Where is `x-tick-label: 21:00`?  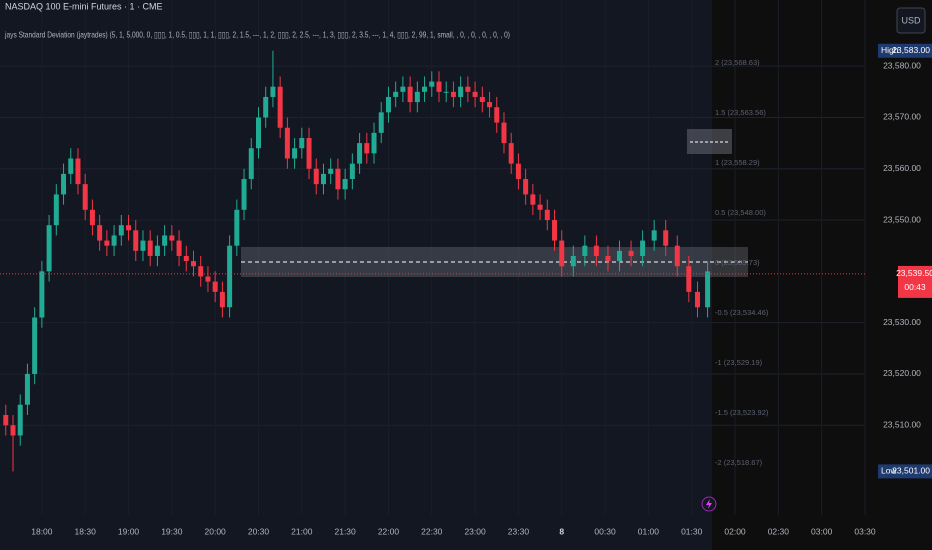 x-tick-label: 21:00 is located at coordinates (302, 531).